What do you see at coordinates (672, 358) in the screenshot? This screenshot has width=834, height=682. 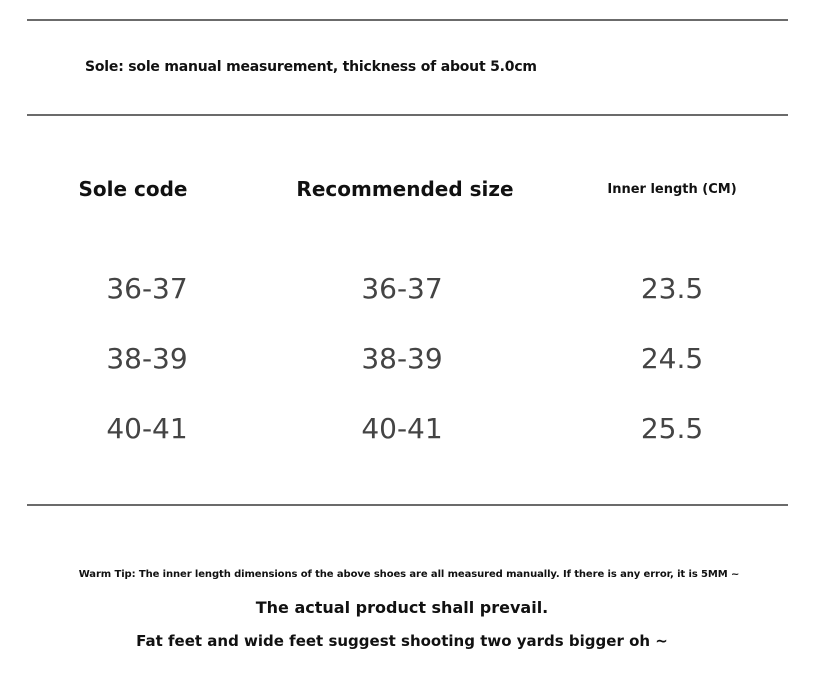 I see `cell-inner-length: 24.5` at bounding box center [672, 358].